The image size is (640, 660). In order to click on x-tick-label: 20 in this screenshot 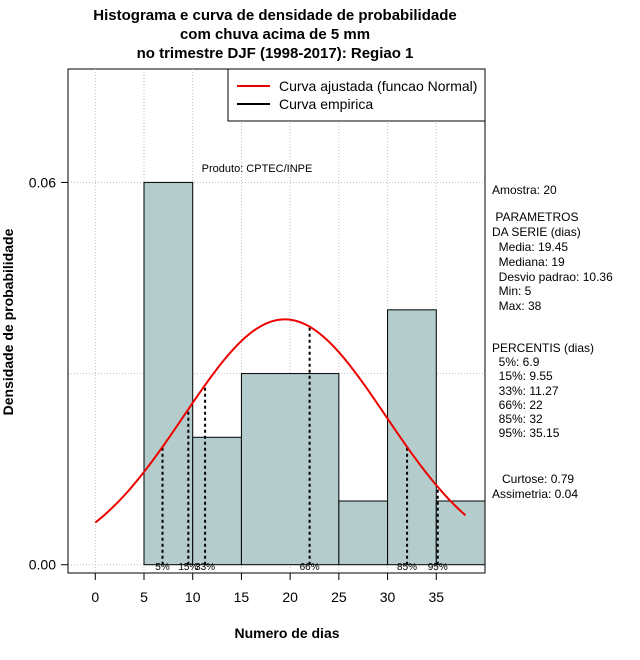, I will do `click(290, 597)`.